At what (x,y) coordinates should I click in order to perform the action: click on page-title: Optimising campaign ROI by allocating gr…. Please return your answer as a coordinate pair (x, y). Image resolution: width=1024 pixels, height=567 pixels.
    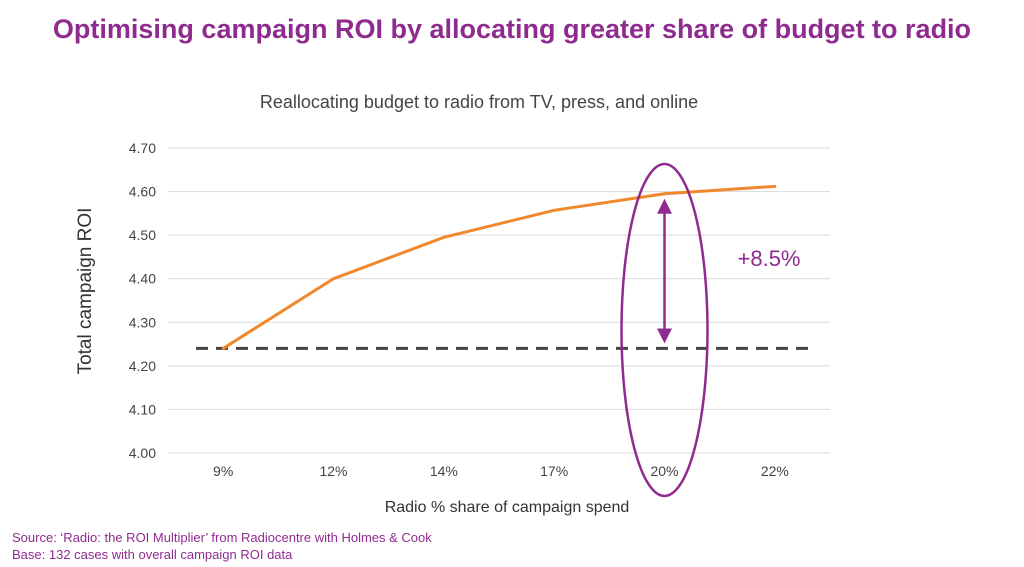
    Looking at the image, I should click on (512, 29).